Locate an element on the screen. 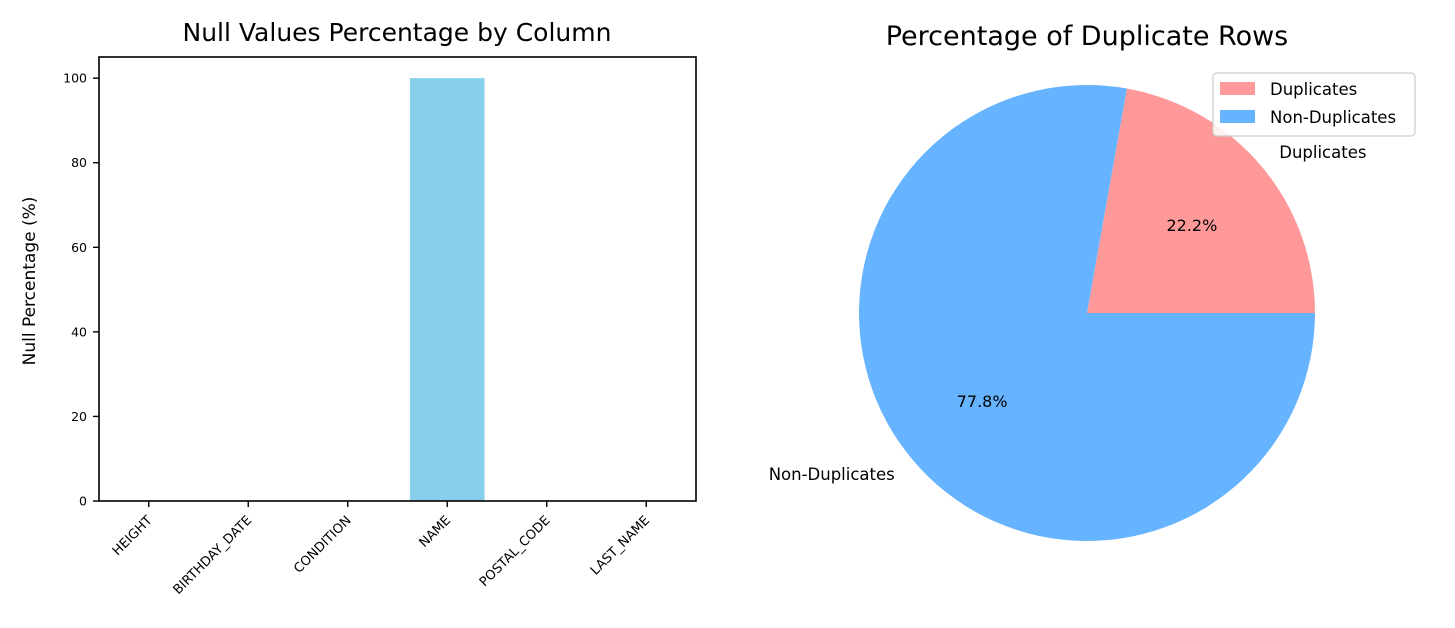  y-tick-label: 40 is located at coordinates (79, 331).